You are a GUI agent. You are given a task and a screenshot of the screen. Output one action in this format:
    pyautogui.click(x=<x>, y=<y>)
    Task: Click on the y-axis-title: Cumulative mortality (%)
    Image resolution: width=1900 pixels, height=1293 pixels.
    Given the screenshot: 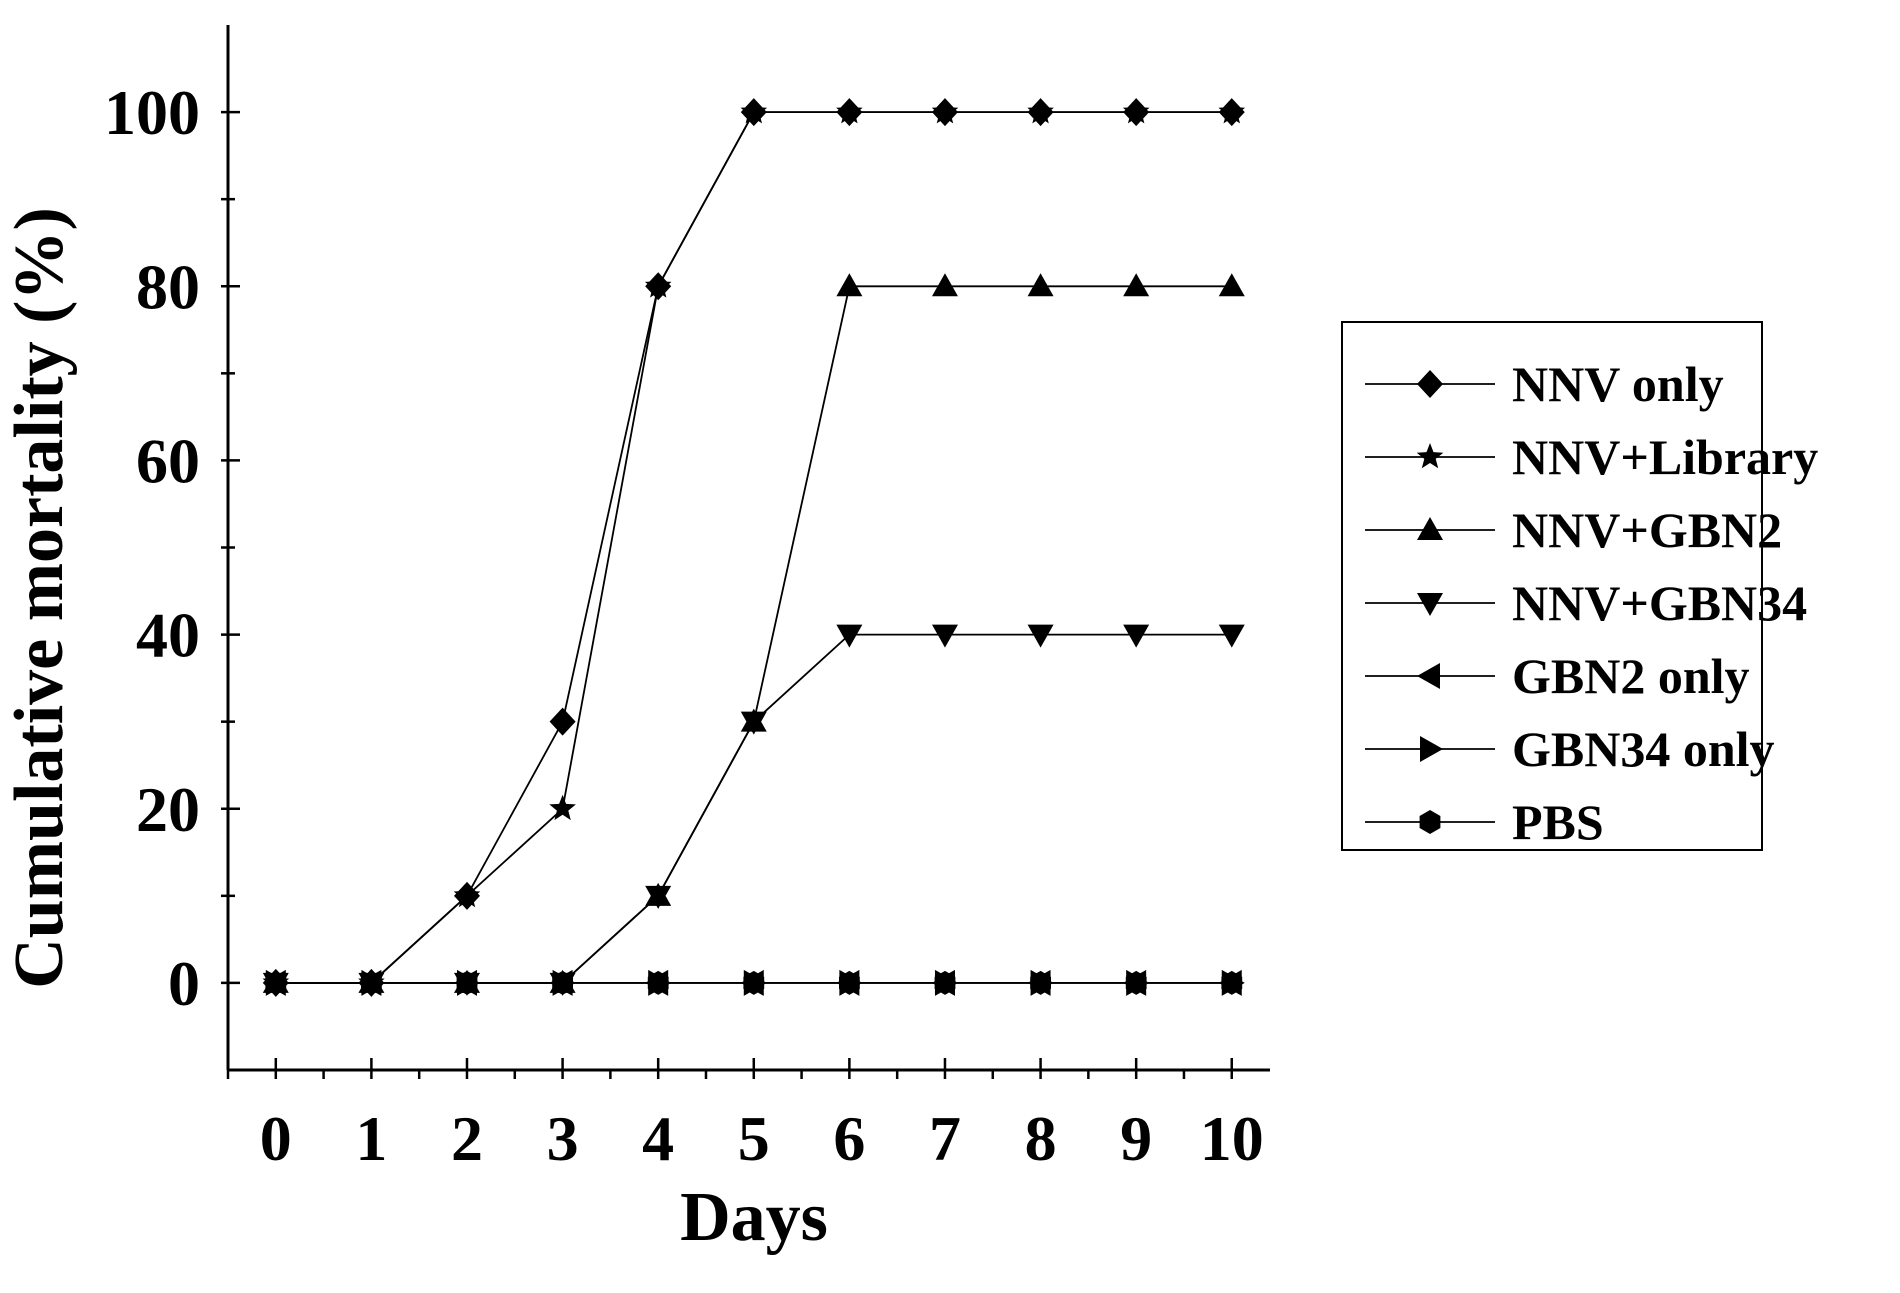 What is the action you would take?
    pyautogui.click(x=39, y=598)
    